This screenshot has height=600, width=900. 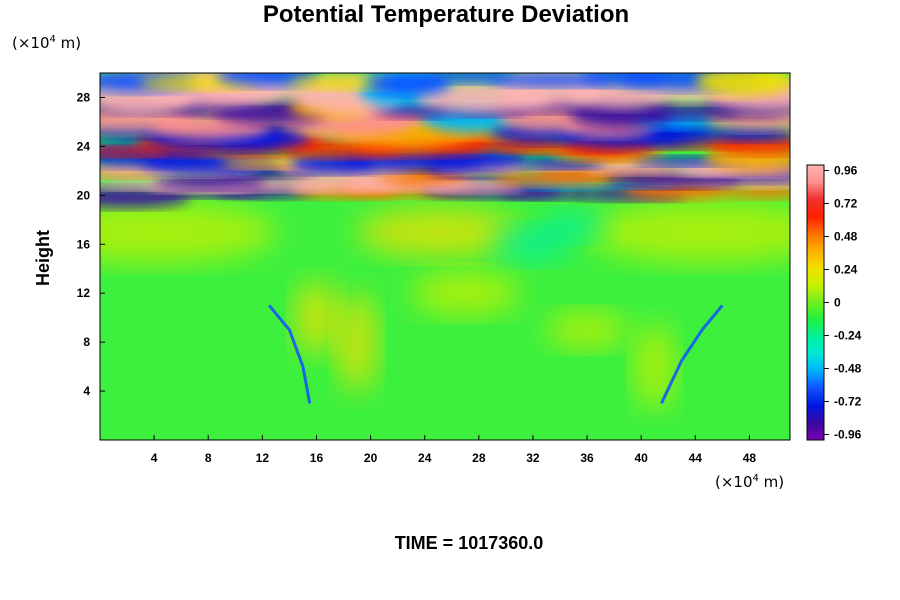 What do you see at coordinates (84, 293) in the screenshot?
I see `y-tick-label: 12` at bounding box center [84, 293].